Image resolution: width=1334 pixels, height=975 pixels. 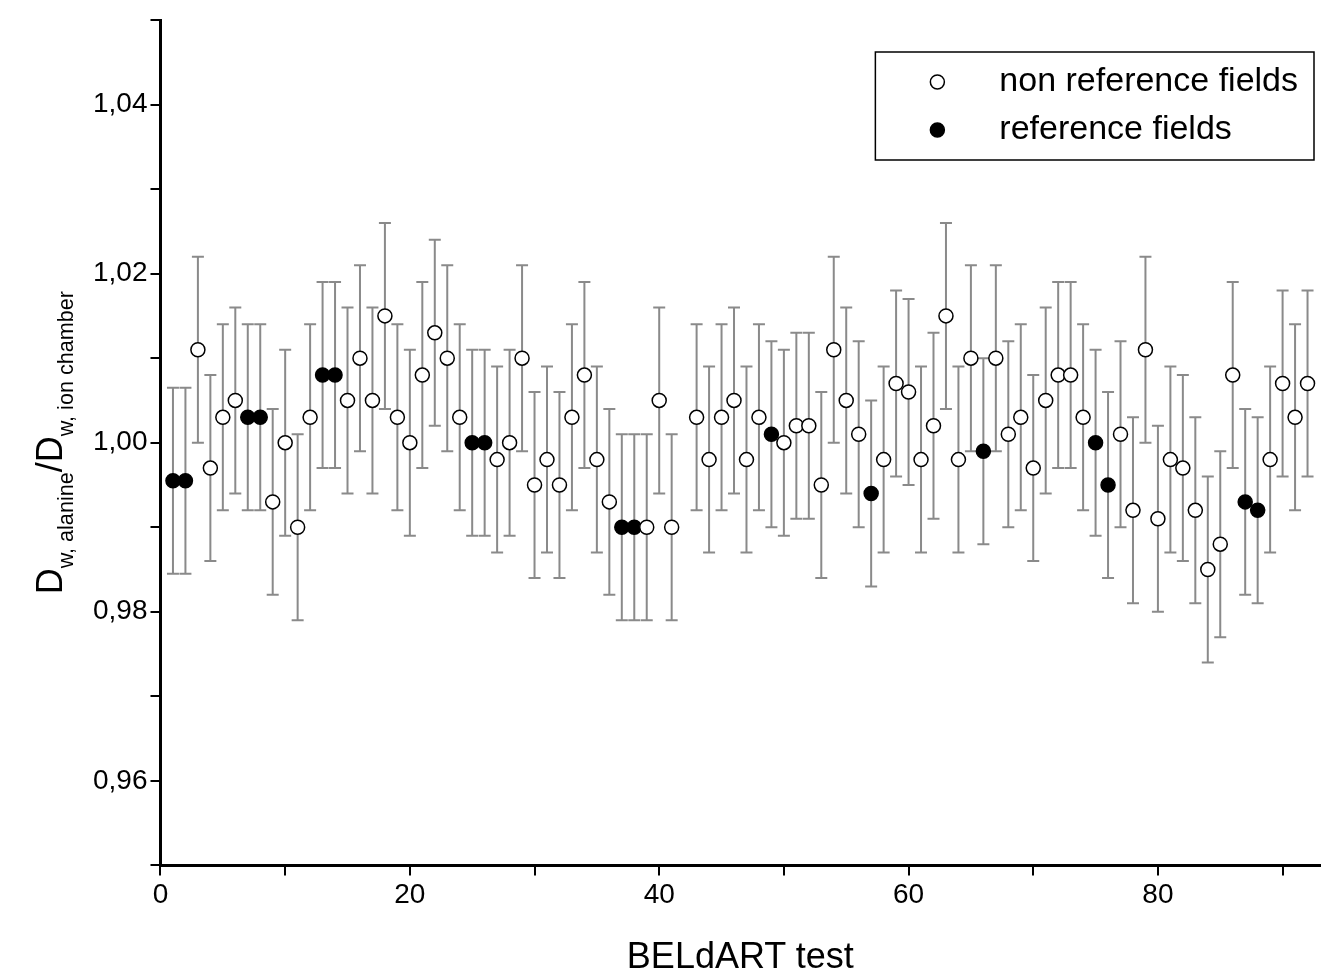 I want to click on y-tick-label: 1,00, so click(x=120, y=441).